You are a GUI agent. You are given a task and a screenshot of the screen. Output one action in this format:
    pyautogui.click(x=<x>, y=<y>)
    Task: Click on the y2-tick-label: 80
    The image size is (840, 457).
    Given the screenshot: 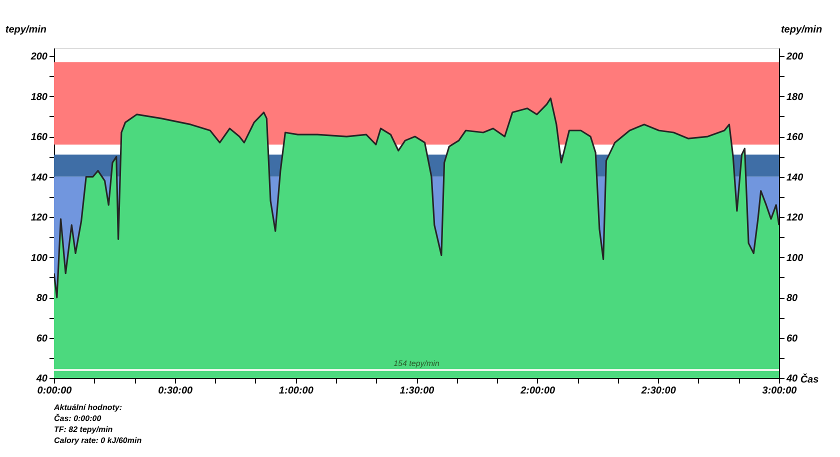 What is the action you would take?
    pyautogui.click(x=792, y=298)
    